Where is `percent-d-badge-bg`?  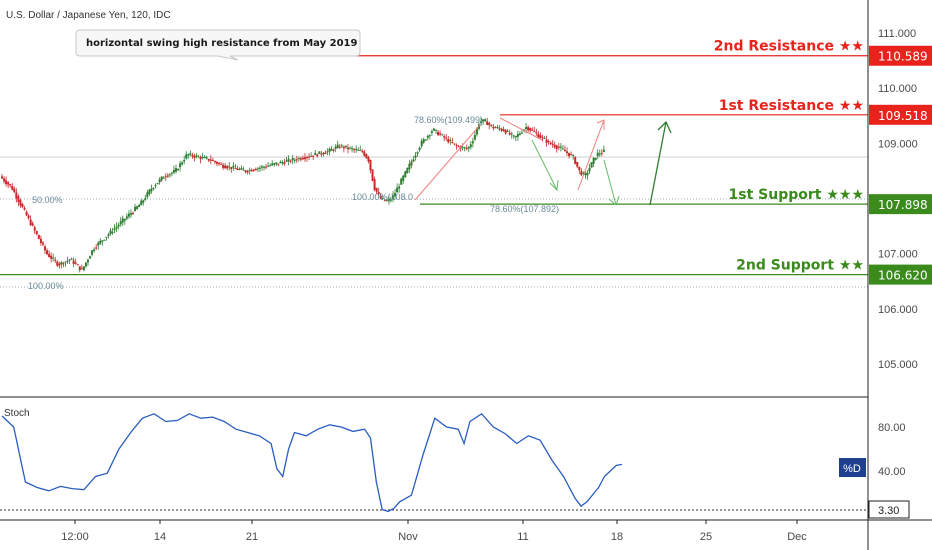
percent-d-badge-bg is located at coordinates (852, 467).